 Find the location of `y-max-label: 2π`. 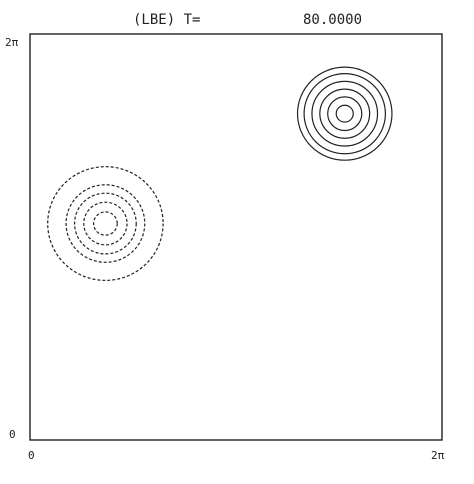

y-max-label: 2π is located at coordinates (12, 42).